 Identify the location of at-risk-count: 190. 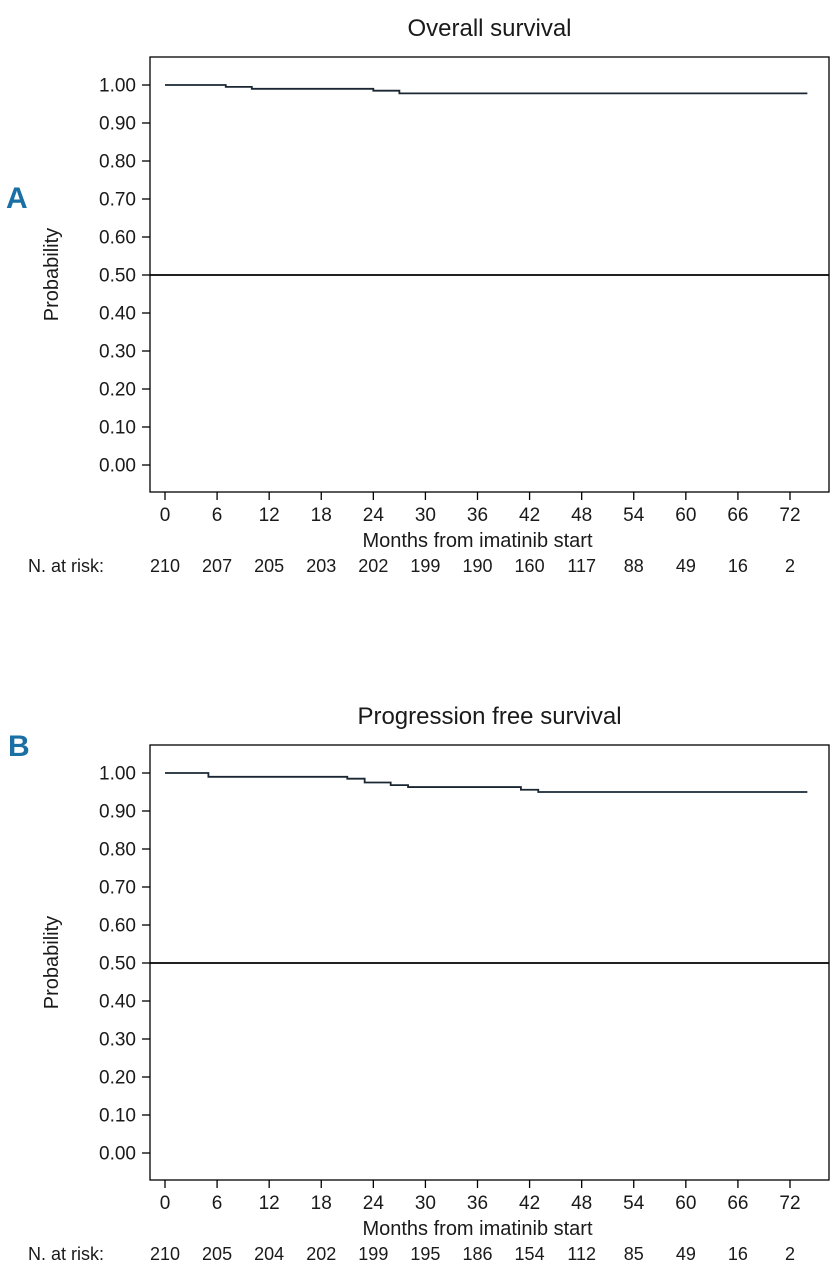
(477, 566).